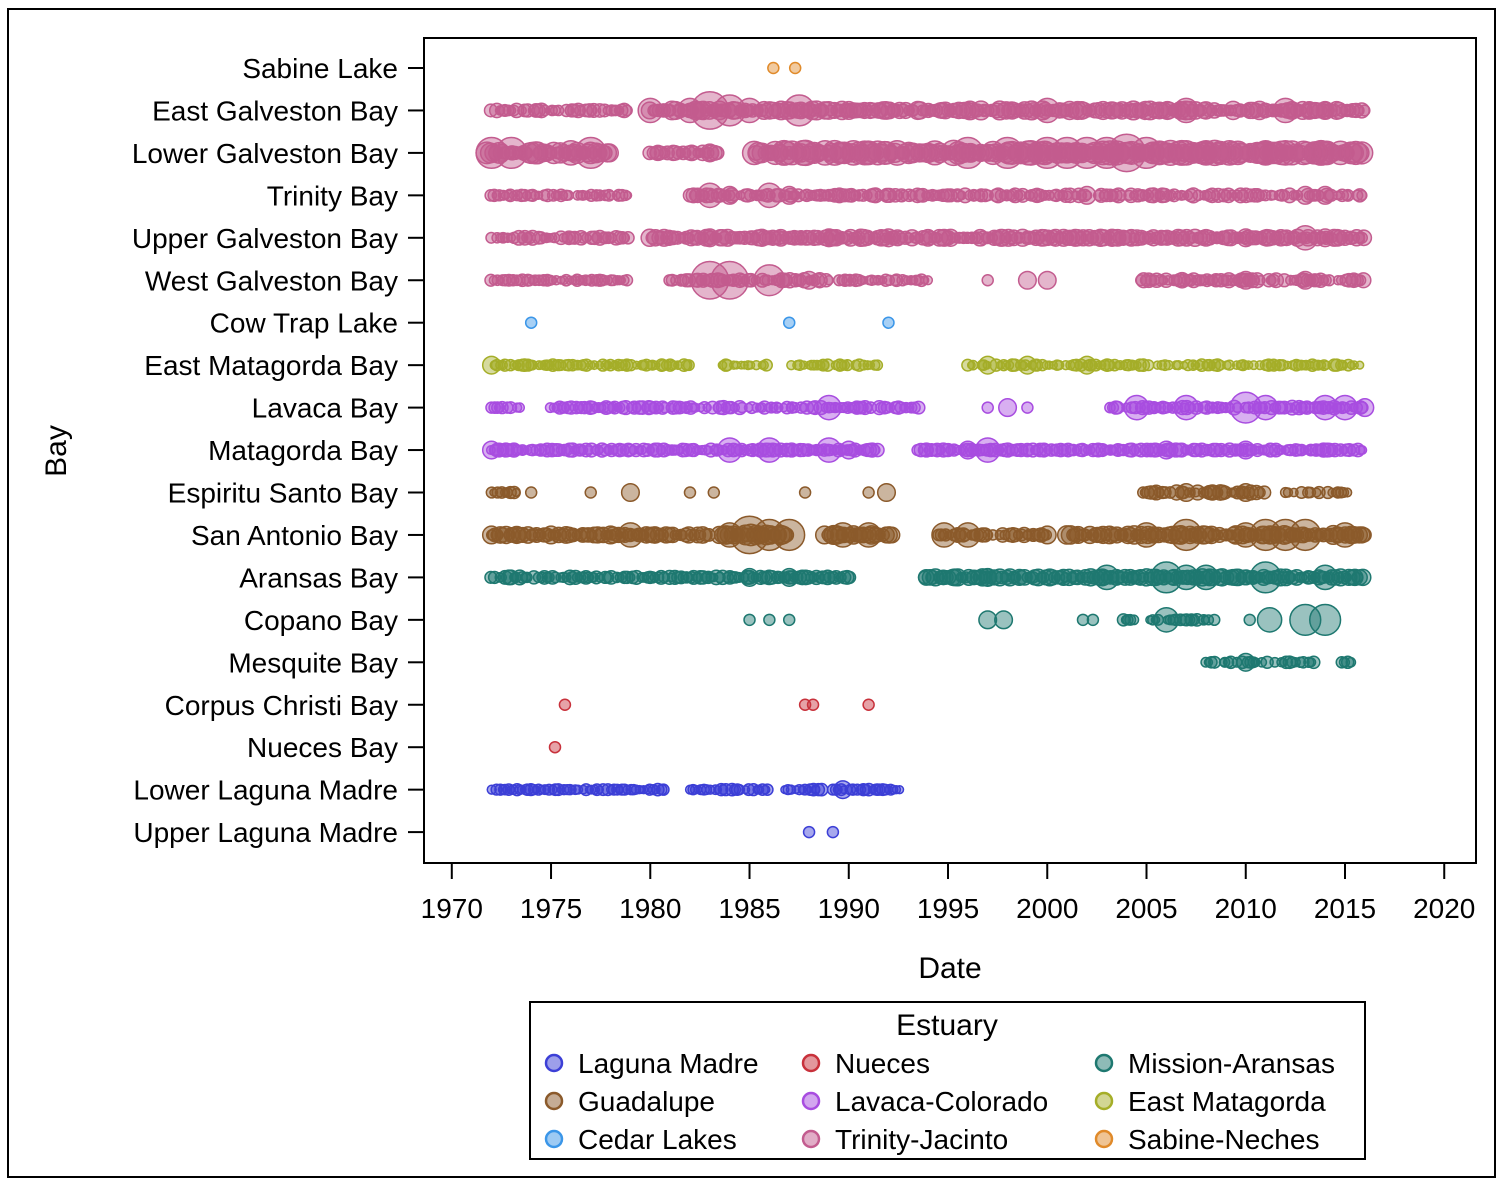 The image size is (1503, 1181). What do you see at coordinates (265, 238) in the screenshot?
I see `y-tick-label: Upper Galveston Bay` at bounding box center [265, 238].